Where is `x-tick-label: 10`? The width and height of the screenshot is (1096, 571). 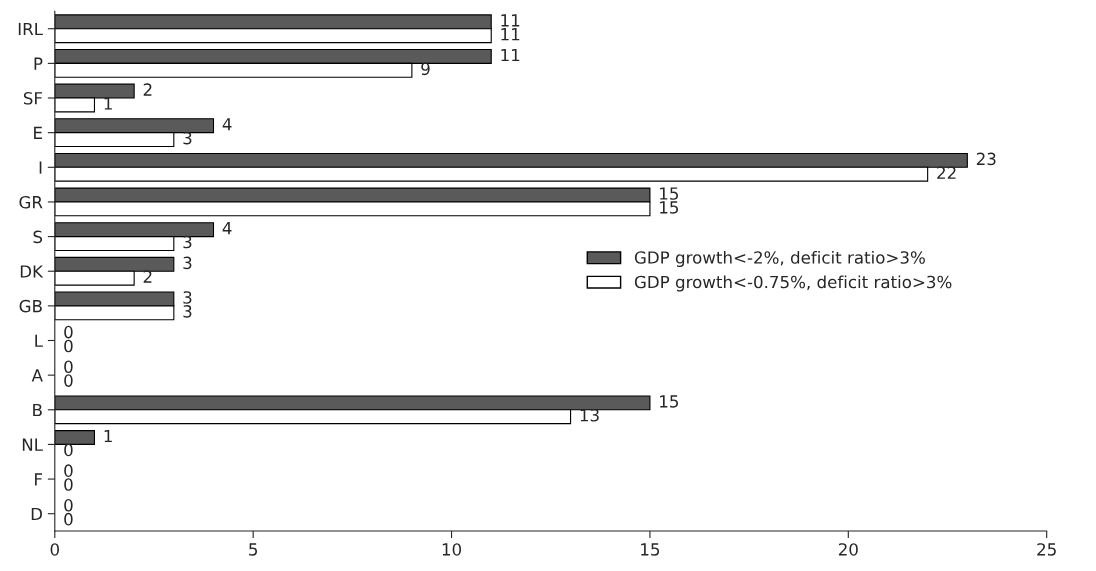
x-tick-label: 10 is located at coordinates (452, 549).